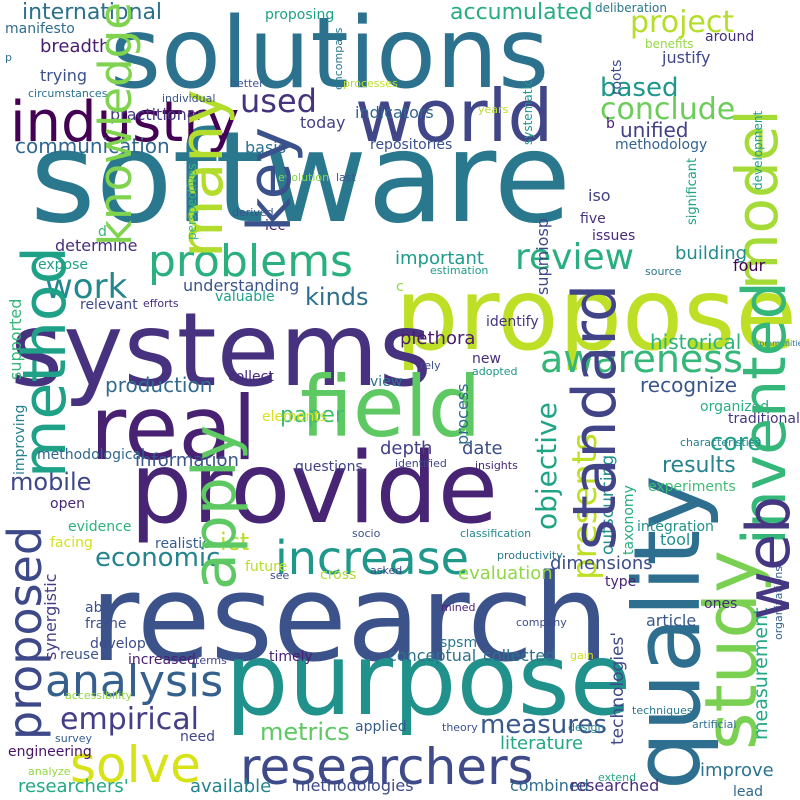 Image resolution: width=800 pixels, height=800 pixels. What do you see at coordinates (159, 385) in the screenshot?
I see `cloud-word: production` at bounding box center [159, 385].